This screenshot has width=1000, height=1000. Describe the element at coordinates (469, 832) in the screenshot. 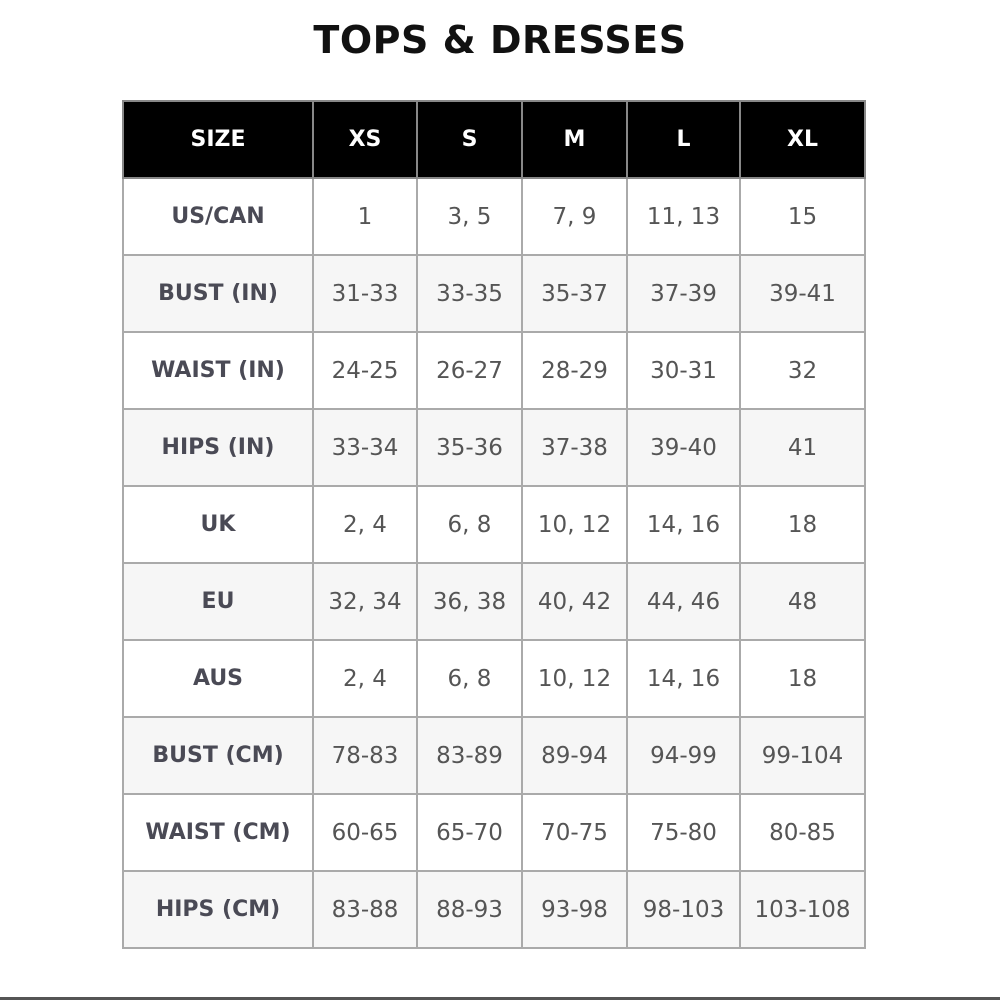

I see `table-cell: 65-70` at that location.